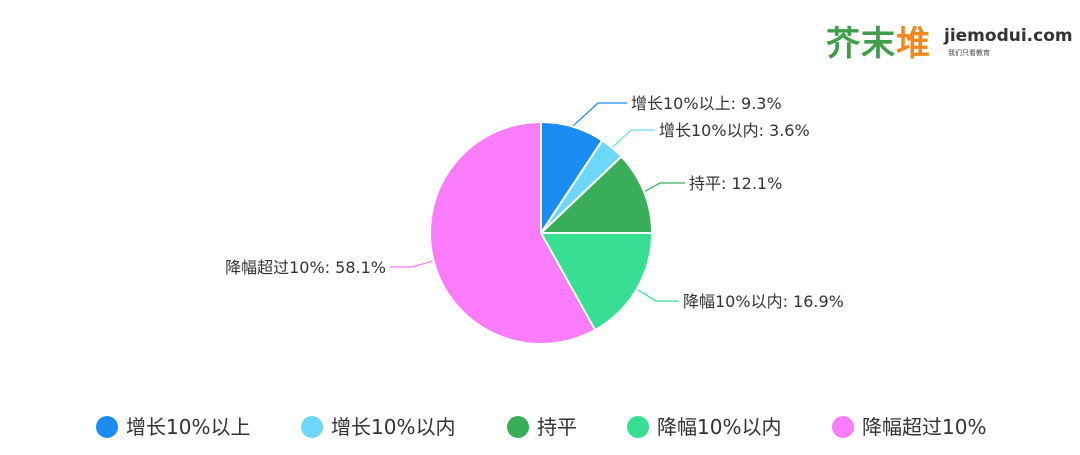 The height and width of the screenshot is (455, 1080). Describe the element at coordinates (763, 301) in the screenshot. I see `data-label-4: 降幅10%以内: 16.9%` at that location.